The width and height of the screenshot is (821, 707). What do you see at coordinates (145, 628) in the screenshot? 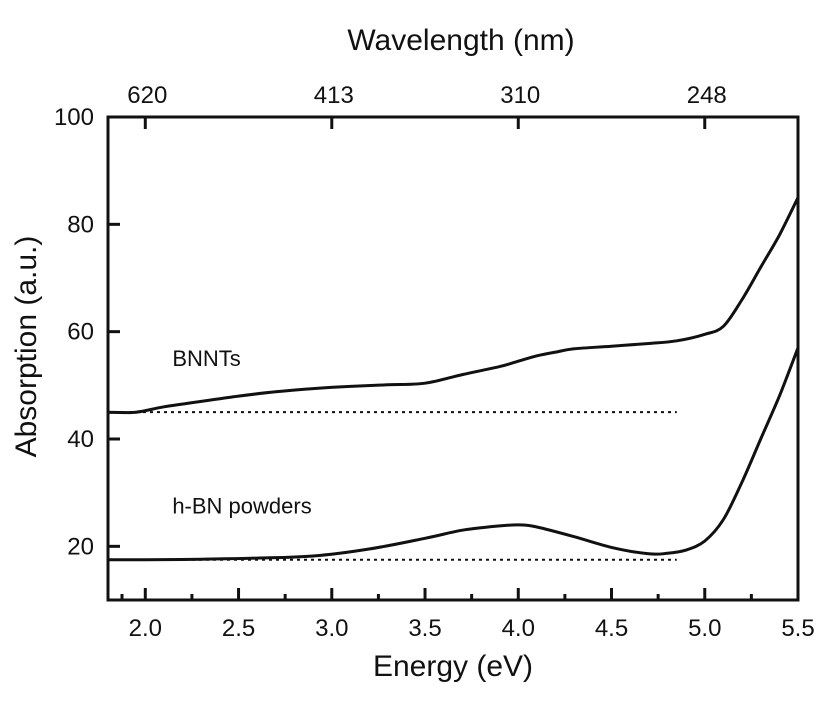
I see `x-tick-label: 2.0` at bounding box center [145, 628].